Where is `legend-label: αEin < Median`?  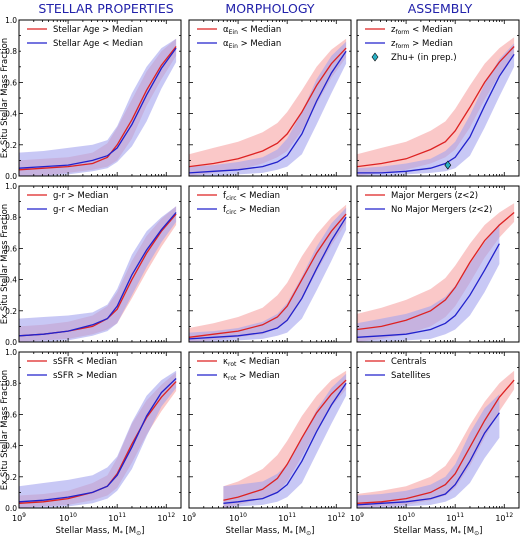
legend-label: αEin < Median is located at coordinates (252, 30).